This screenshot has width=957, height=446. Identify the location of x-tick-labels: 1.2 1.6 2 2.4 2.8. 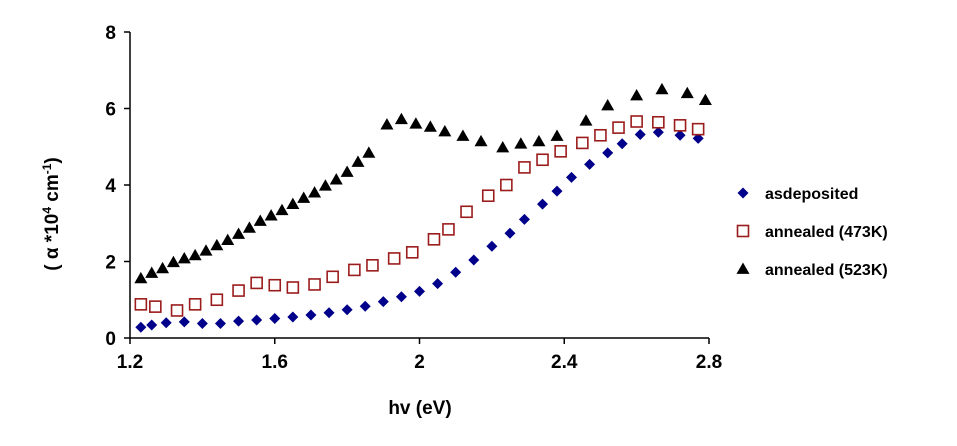
(419, 362).